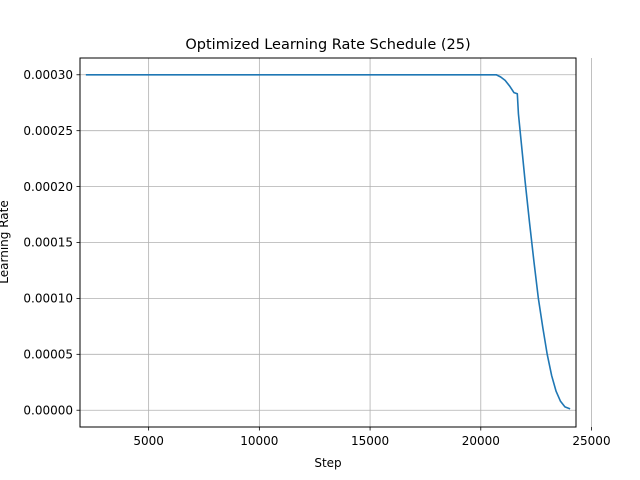 The height and width of the screenshot is (480, 640). I want to click on y-tick-label: 0.00025, so click(48, 131).